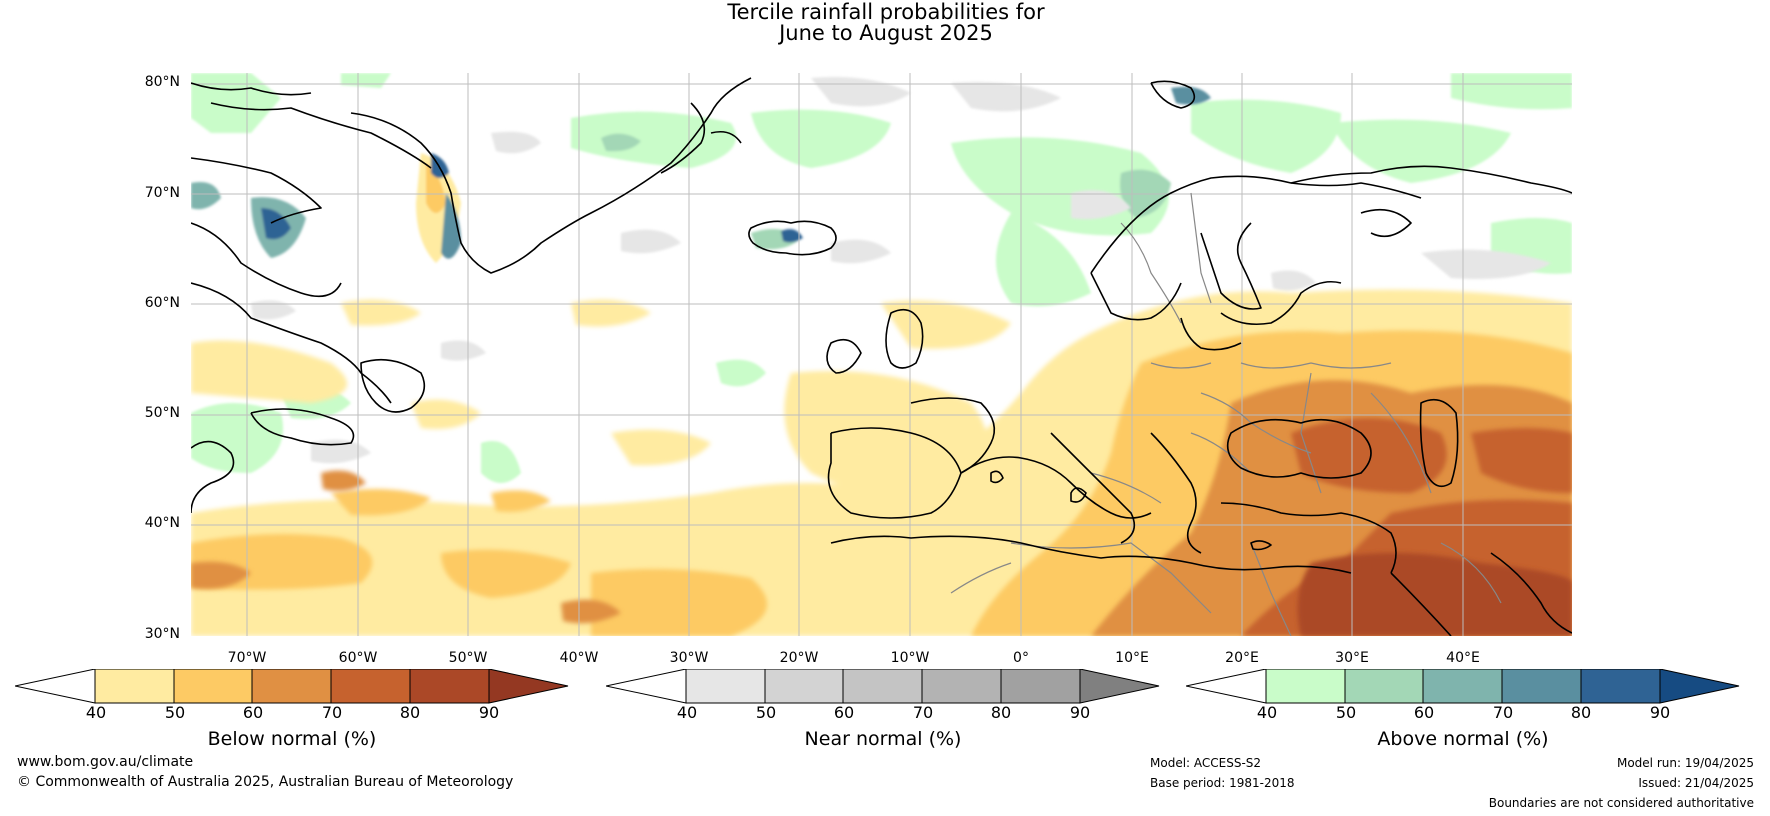 The image size is (1770, 816). What do you see at coordinates (886, 33) in the screenshot?
I see `map-title-line2: June to August 2025` at bounding box center [886, 33].